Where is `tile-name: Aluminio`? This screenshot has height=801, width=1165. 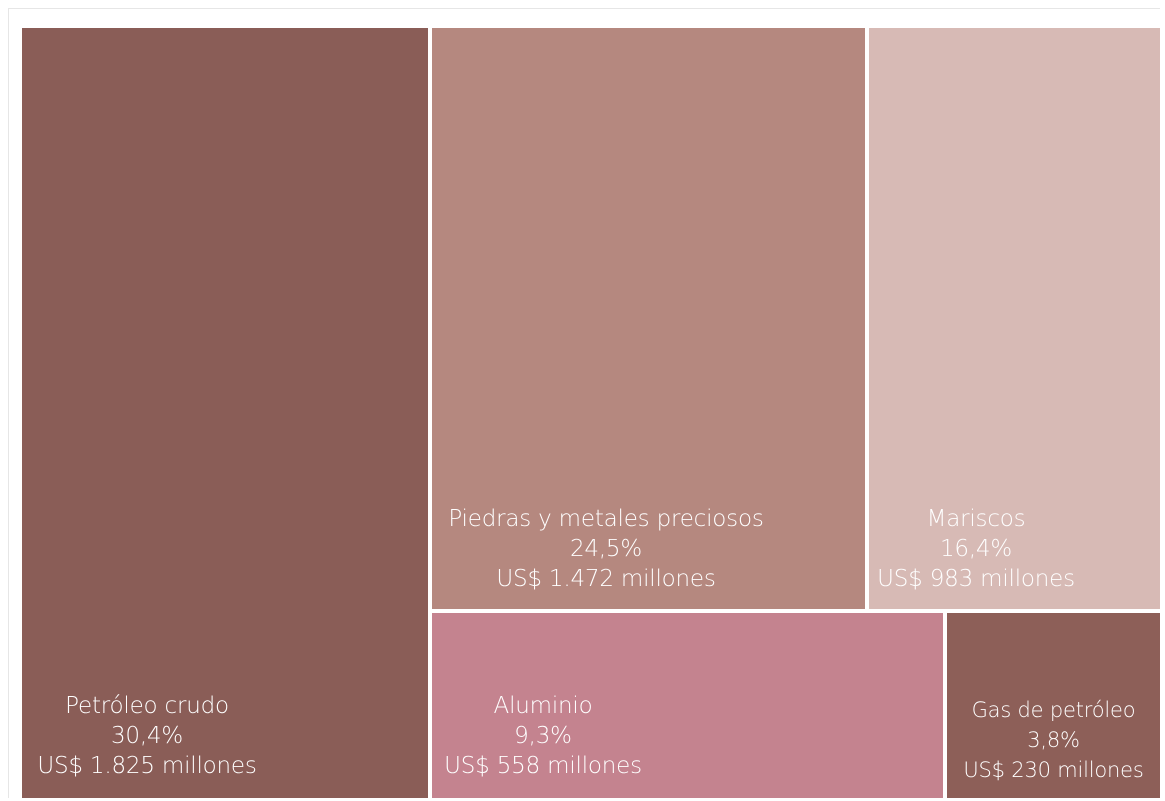
tile-name: Aluminio is located at coordinates (543, 706).